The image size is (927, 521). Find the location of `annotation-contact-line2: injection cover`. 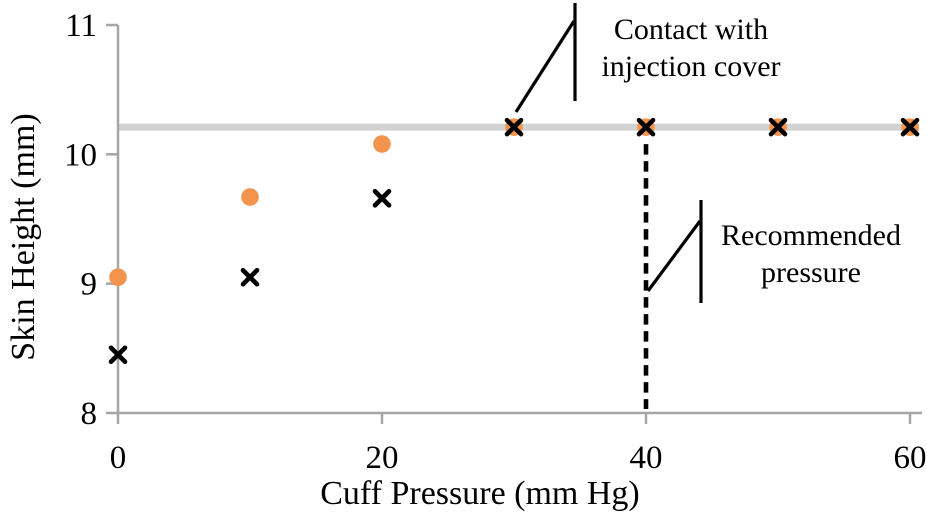

annotation-contact-line2: injection cover is located at coordinates (691, 66).